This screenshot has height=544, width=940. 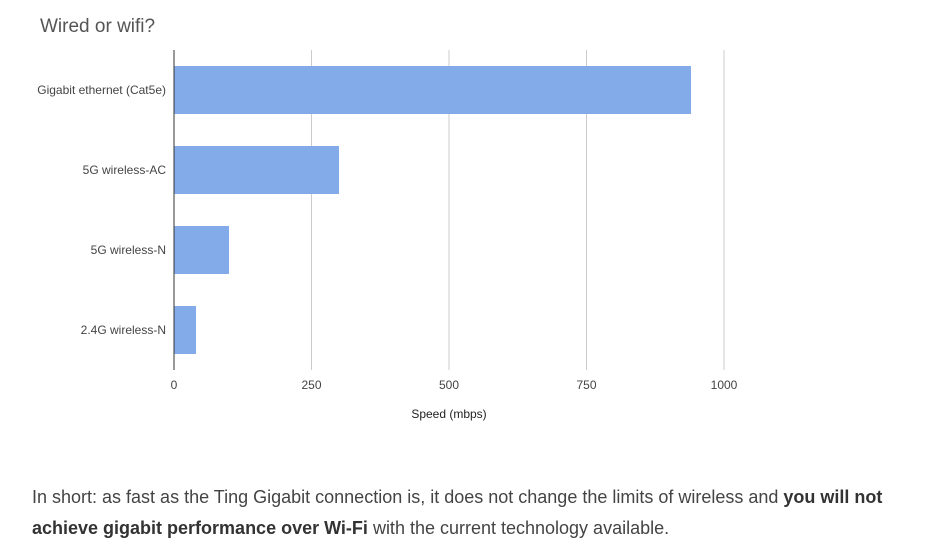 What do you see at coordinates (174, 385) in the screenshot?
I see `x-tick-label-0: 0` at bounding box center [174, 385].